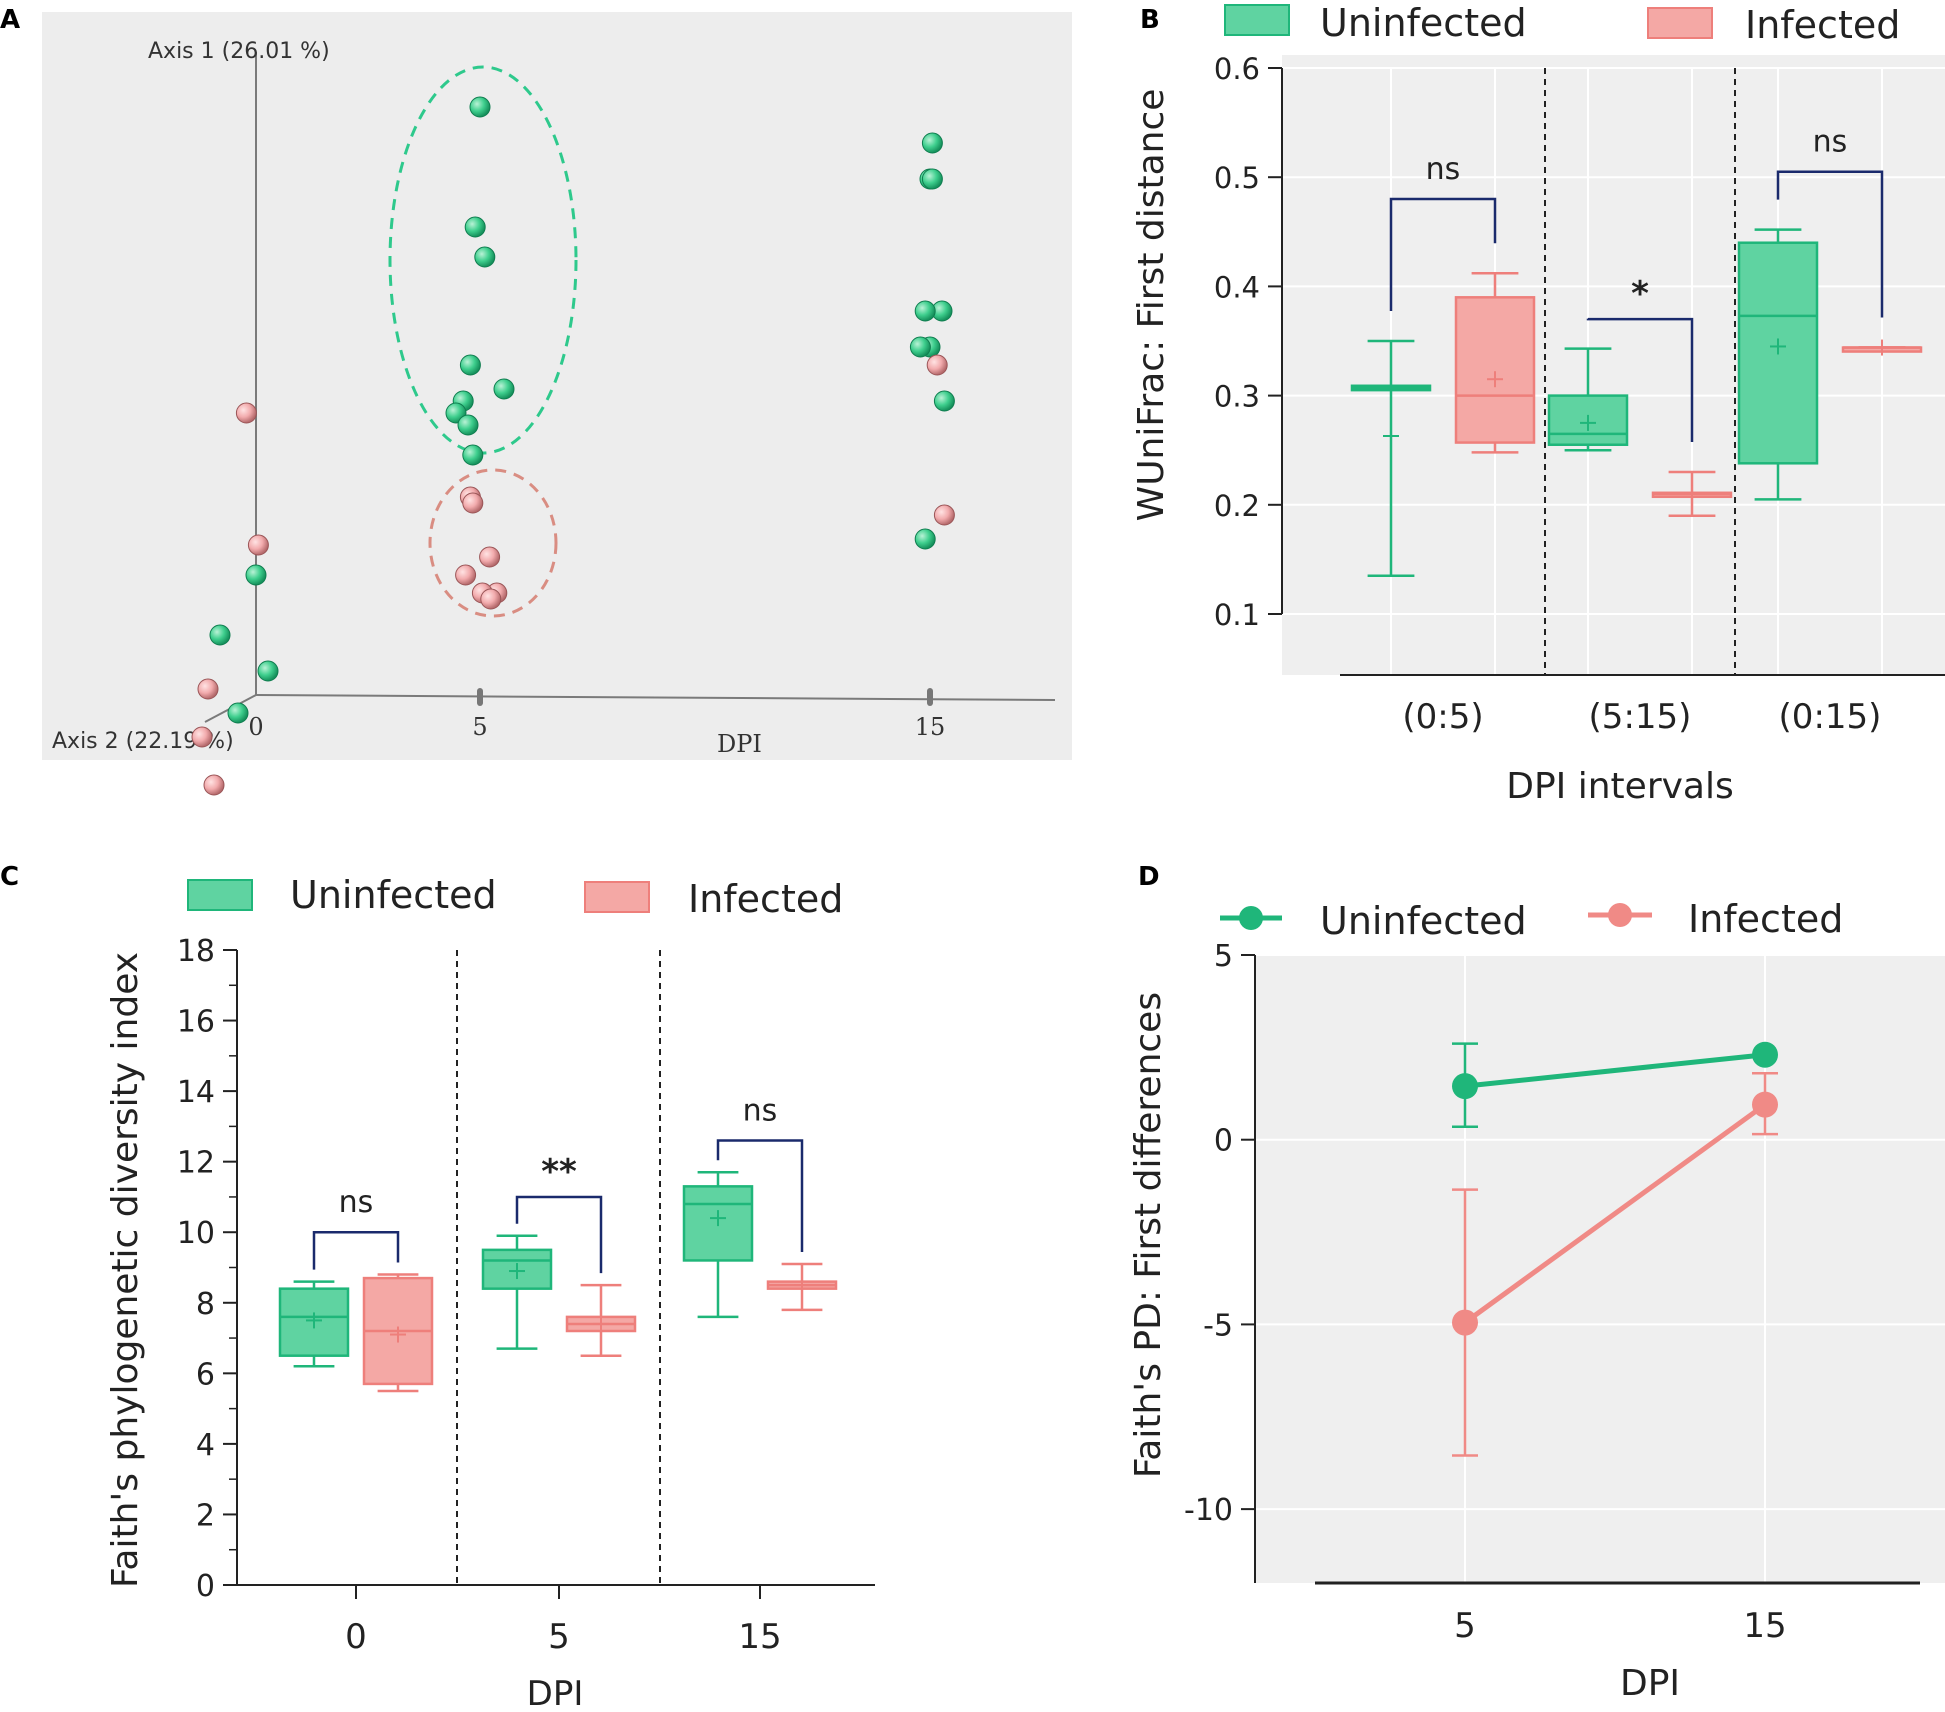  I want to click on y-tick-label: 8, so click(205, 1304).